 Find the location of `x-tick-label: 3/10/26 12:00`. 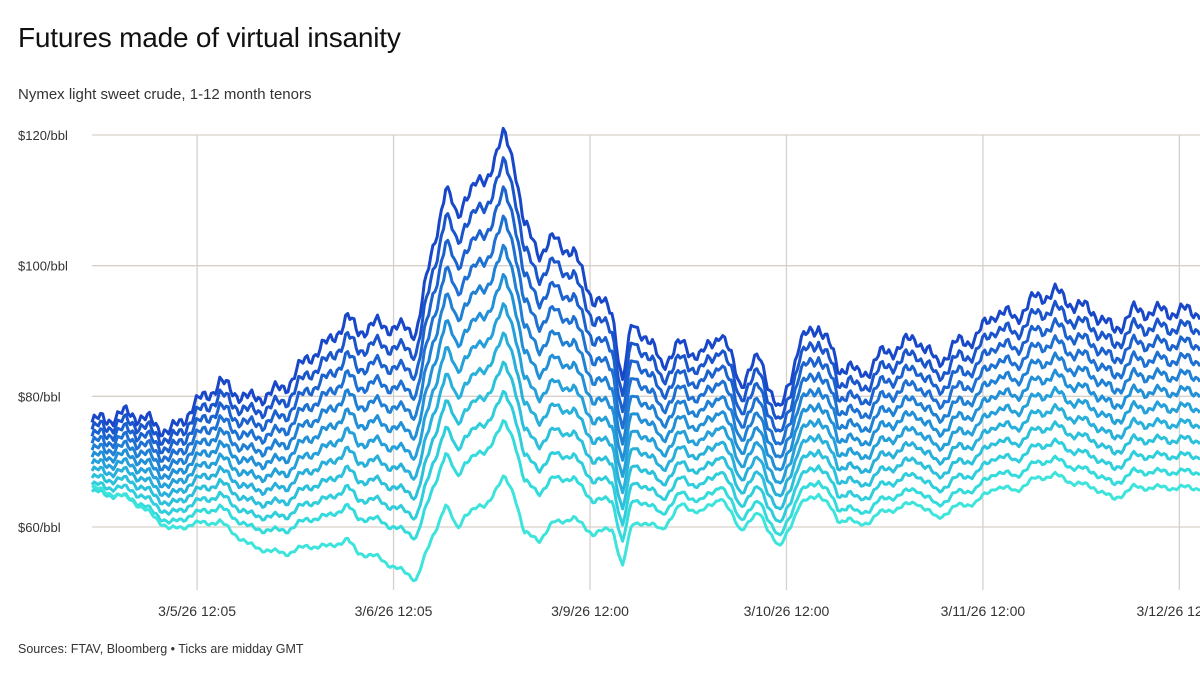

x-tick-label: 3/10/26 12:00 is located at coordinates (787, 611).